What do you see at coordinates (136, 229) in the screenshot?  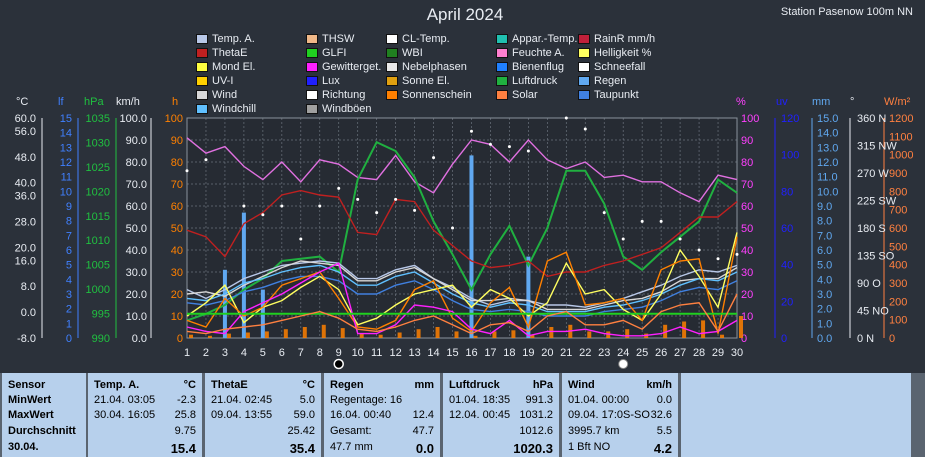 I see `axis-tick-label: 50.0` at bounding box center [136, 229].